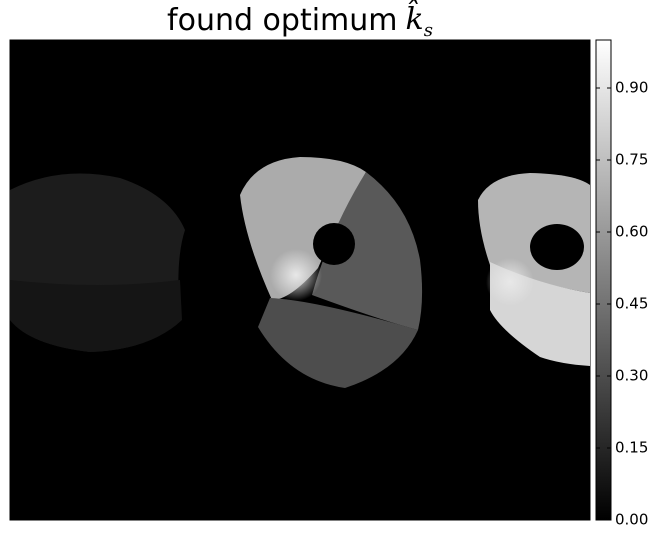  Describe the element at coordinates (631, 376) in the screenshot. I see `colorbar-tick-label: 0.30` at that location.